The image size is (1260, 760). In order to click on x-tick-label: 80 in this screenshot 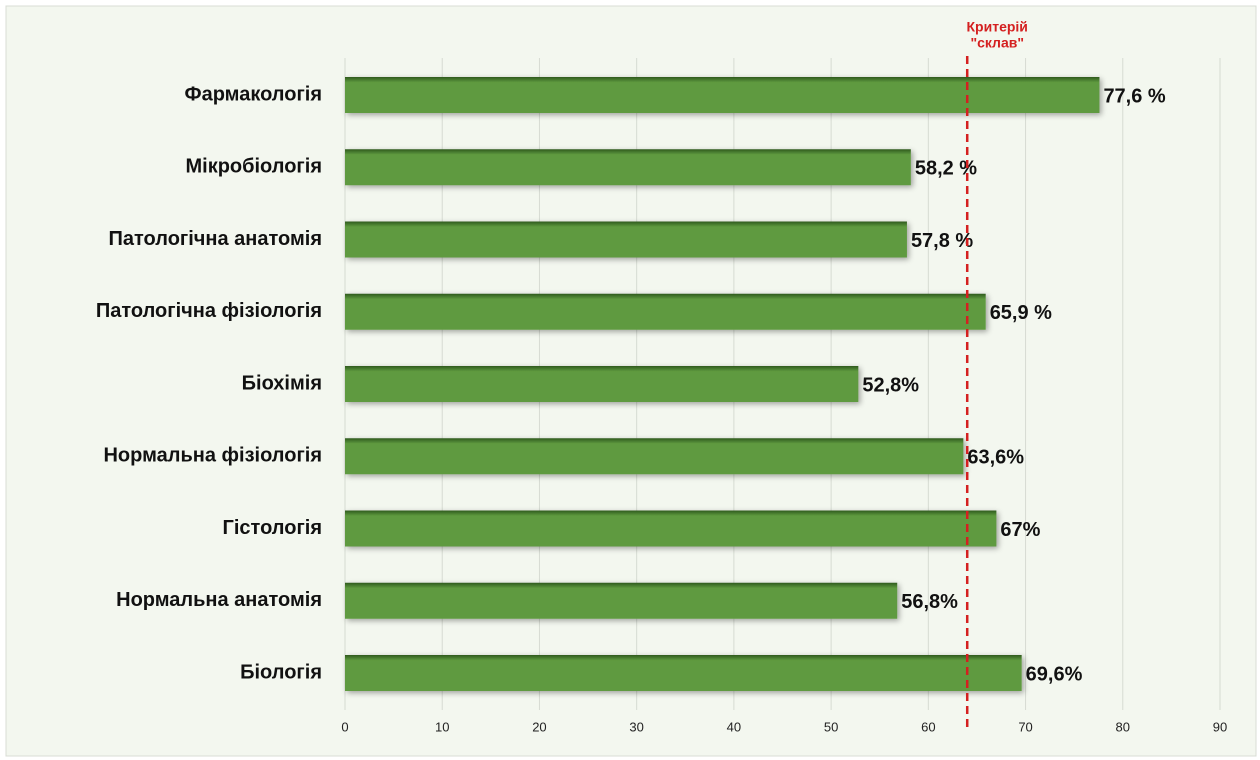, I will do `click(1123, 726)`.